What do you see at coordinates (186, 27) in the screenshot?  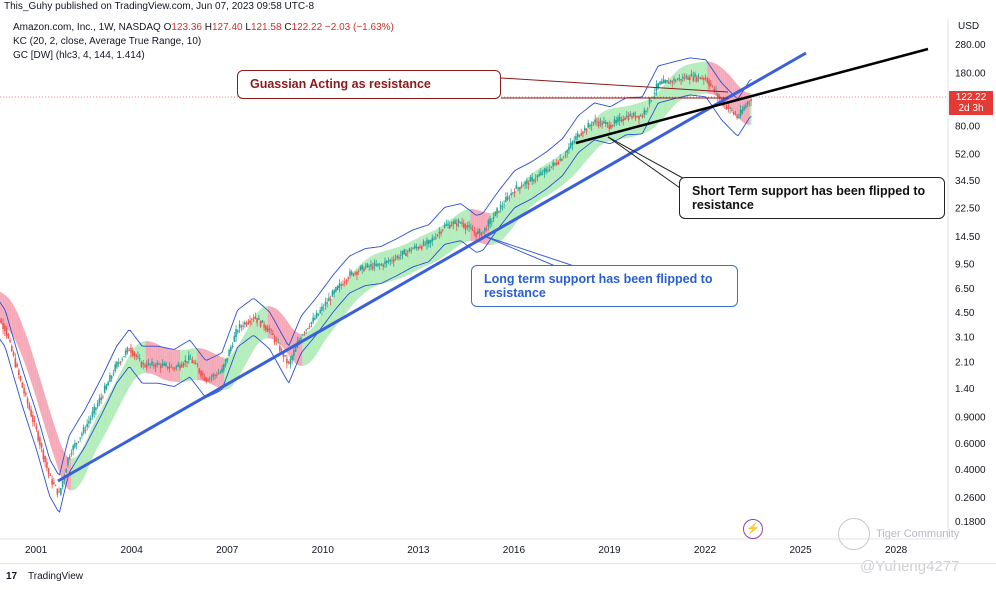 I see `legend-open: 123.36` at bounding box center [186, 27].